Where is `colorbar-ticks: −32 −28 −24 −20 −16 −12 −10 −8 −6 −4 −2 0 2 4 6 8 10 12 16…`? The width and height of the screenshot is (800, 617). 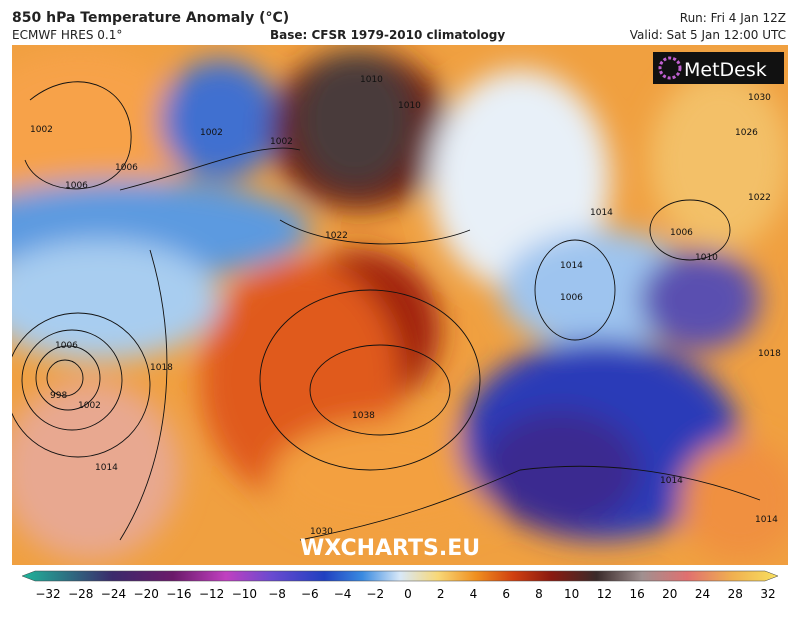
colorbar-ticks: −32 −28 −24 −20 −16 −12 −10 −8 −6 −4 −2 0 2 4 6 8 10 12 16… is located at coordinates (405, 594).